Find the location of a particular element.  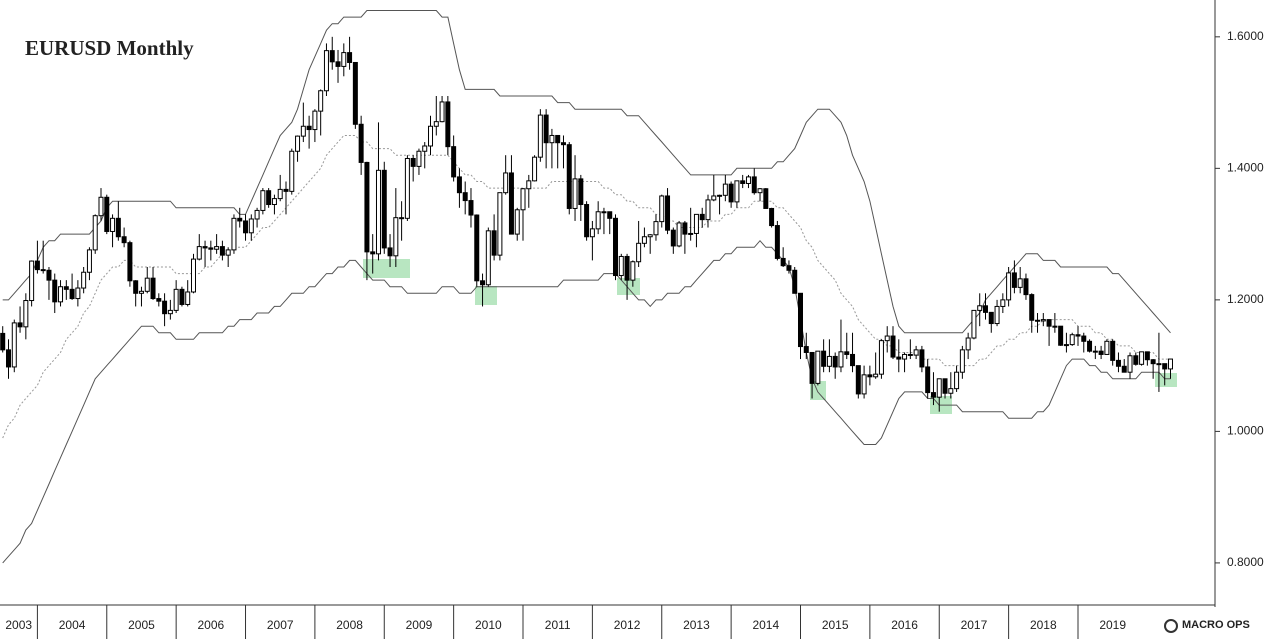

x-tick-label: 2010 is located at coordinates (488, 625).